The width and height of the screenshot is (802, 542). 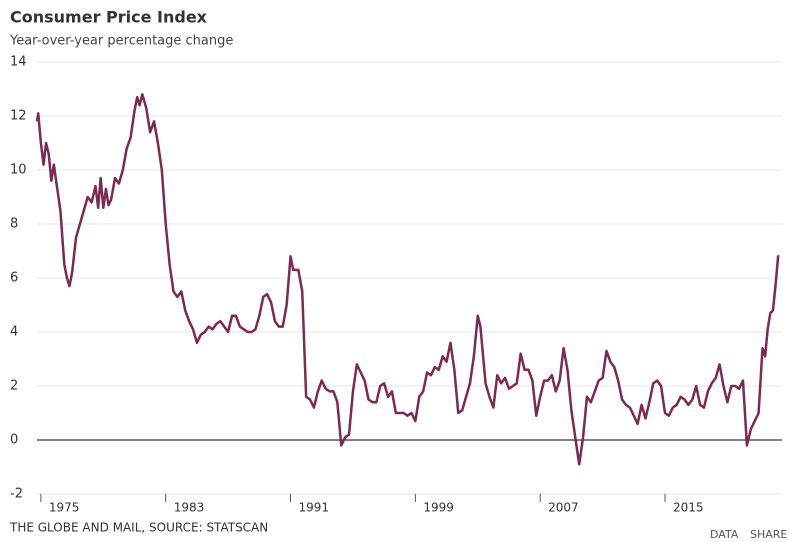 I want to click on y-tick-label: 12, so click(x=18, y=116).